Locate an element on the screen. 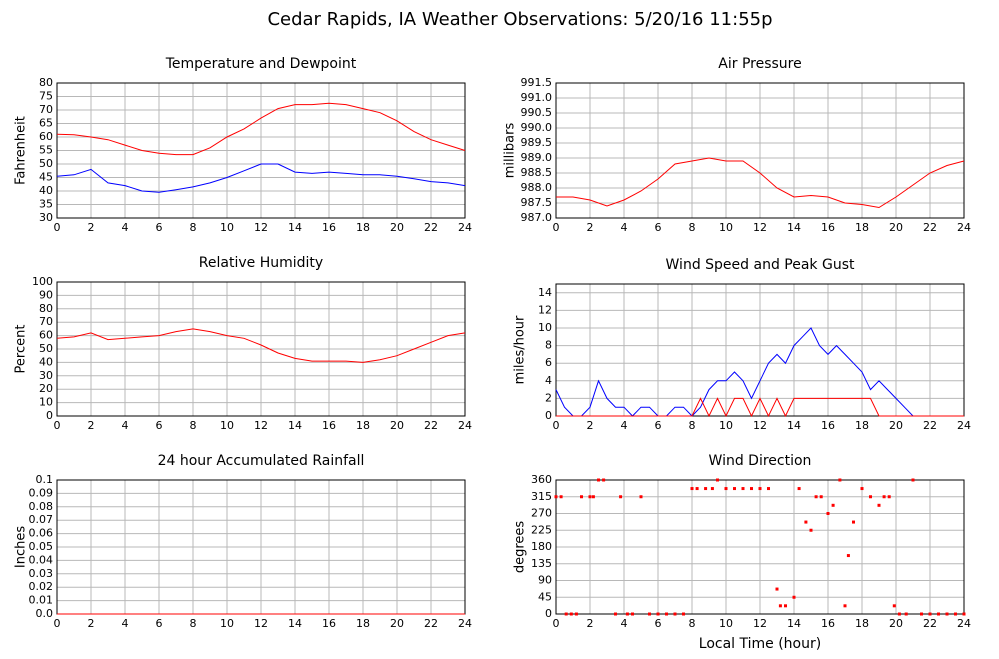 The image size is (999, 659). y-tick-label: 90 is located at coordinates (545, 580).